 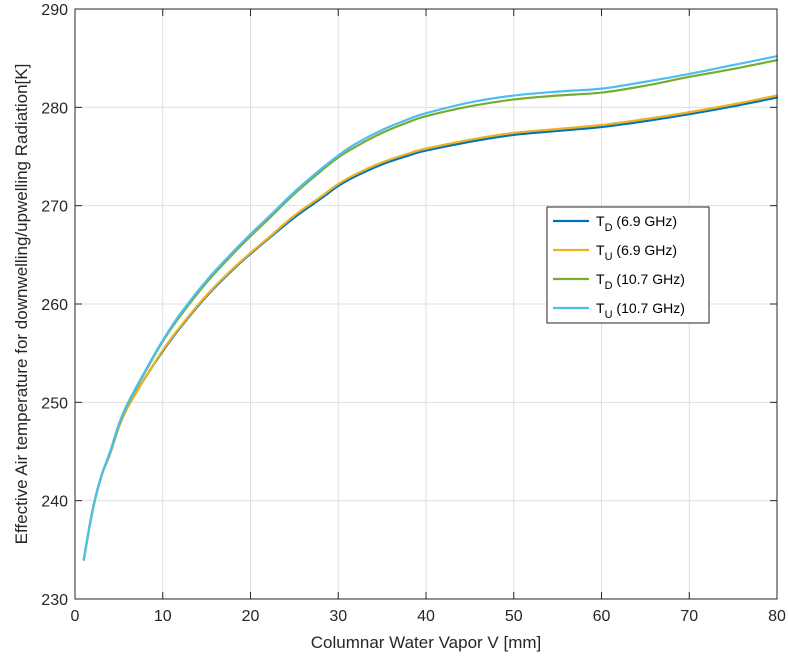 I want to click on y-tick-label: 240, so click(x=54, y=502).